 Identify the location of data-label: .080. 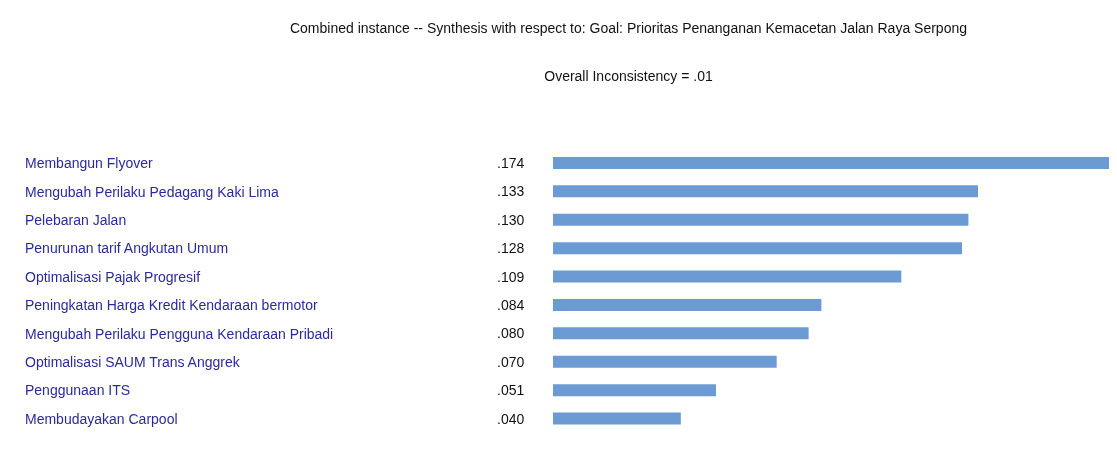
(511, 333).